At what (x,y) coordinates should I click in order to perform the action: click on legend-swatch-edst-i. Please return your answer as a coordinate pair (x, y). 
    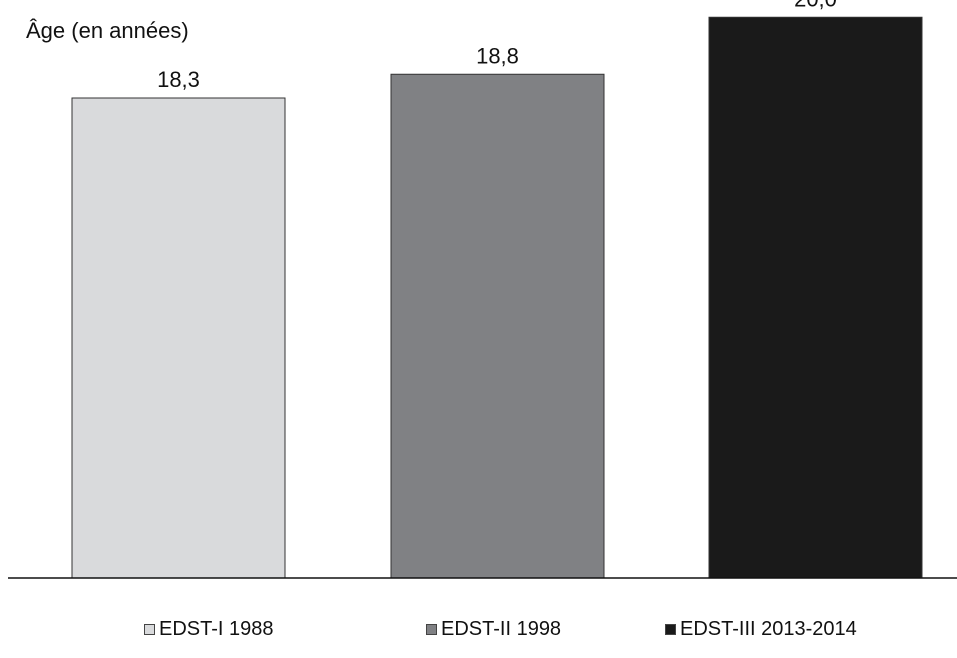
    Looking at the image, I should click on (149, 629).